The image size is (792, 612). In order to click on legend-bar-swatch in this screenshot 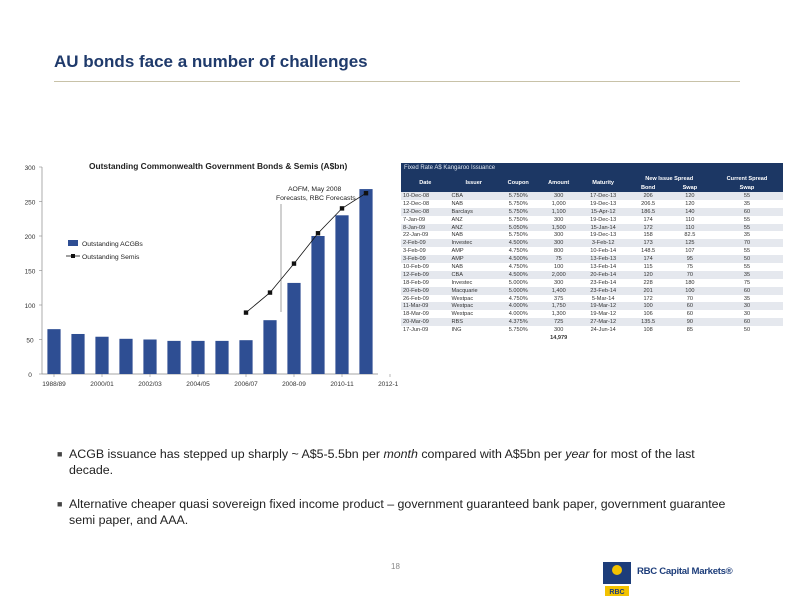, I will do `click(73, 243)`.